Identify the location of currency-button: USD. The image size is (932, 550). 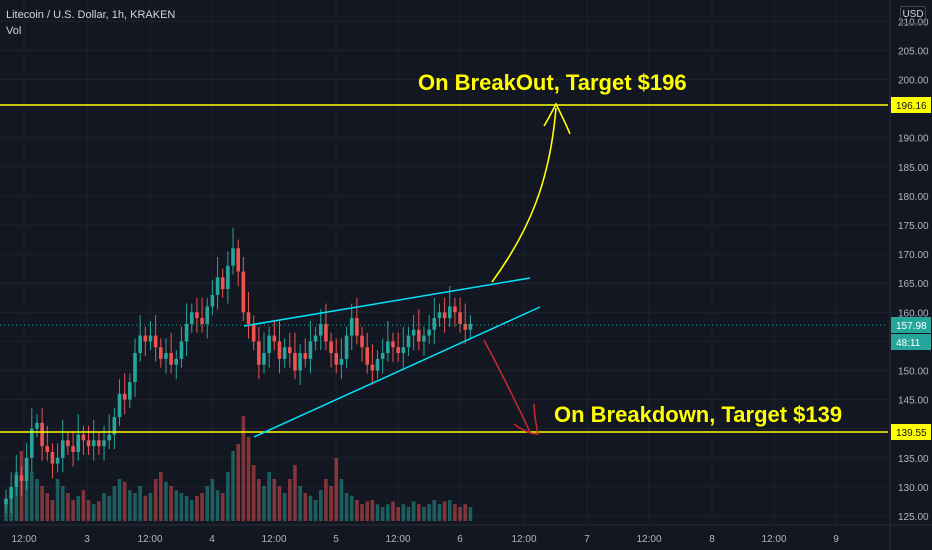
(913, 15).